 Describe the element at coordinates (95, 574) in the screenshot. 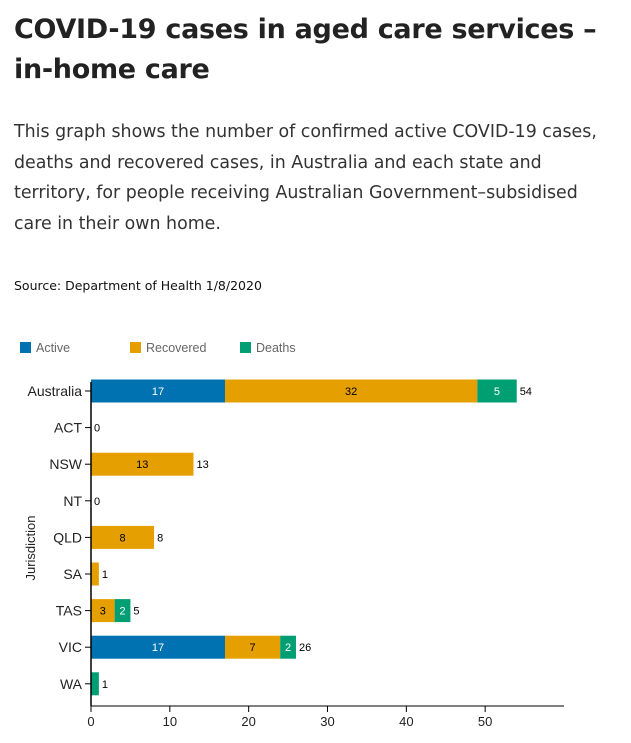

I see `bar-recovered-sa` at that location.